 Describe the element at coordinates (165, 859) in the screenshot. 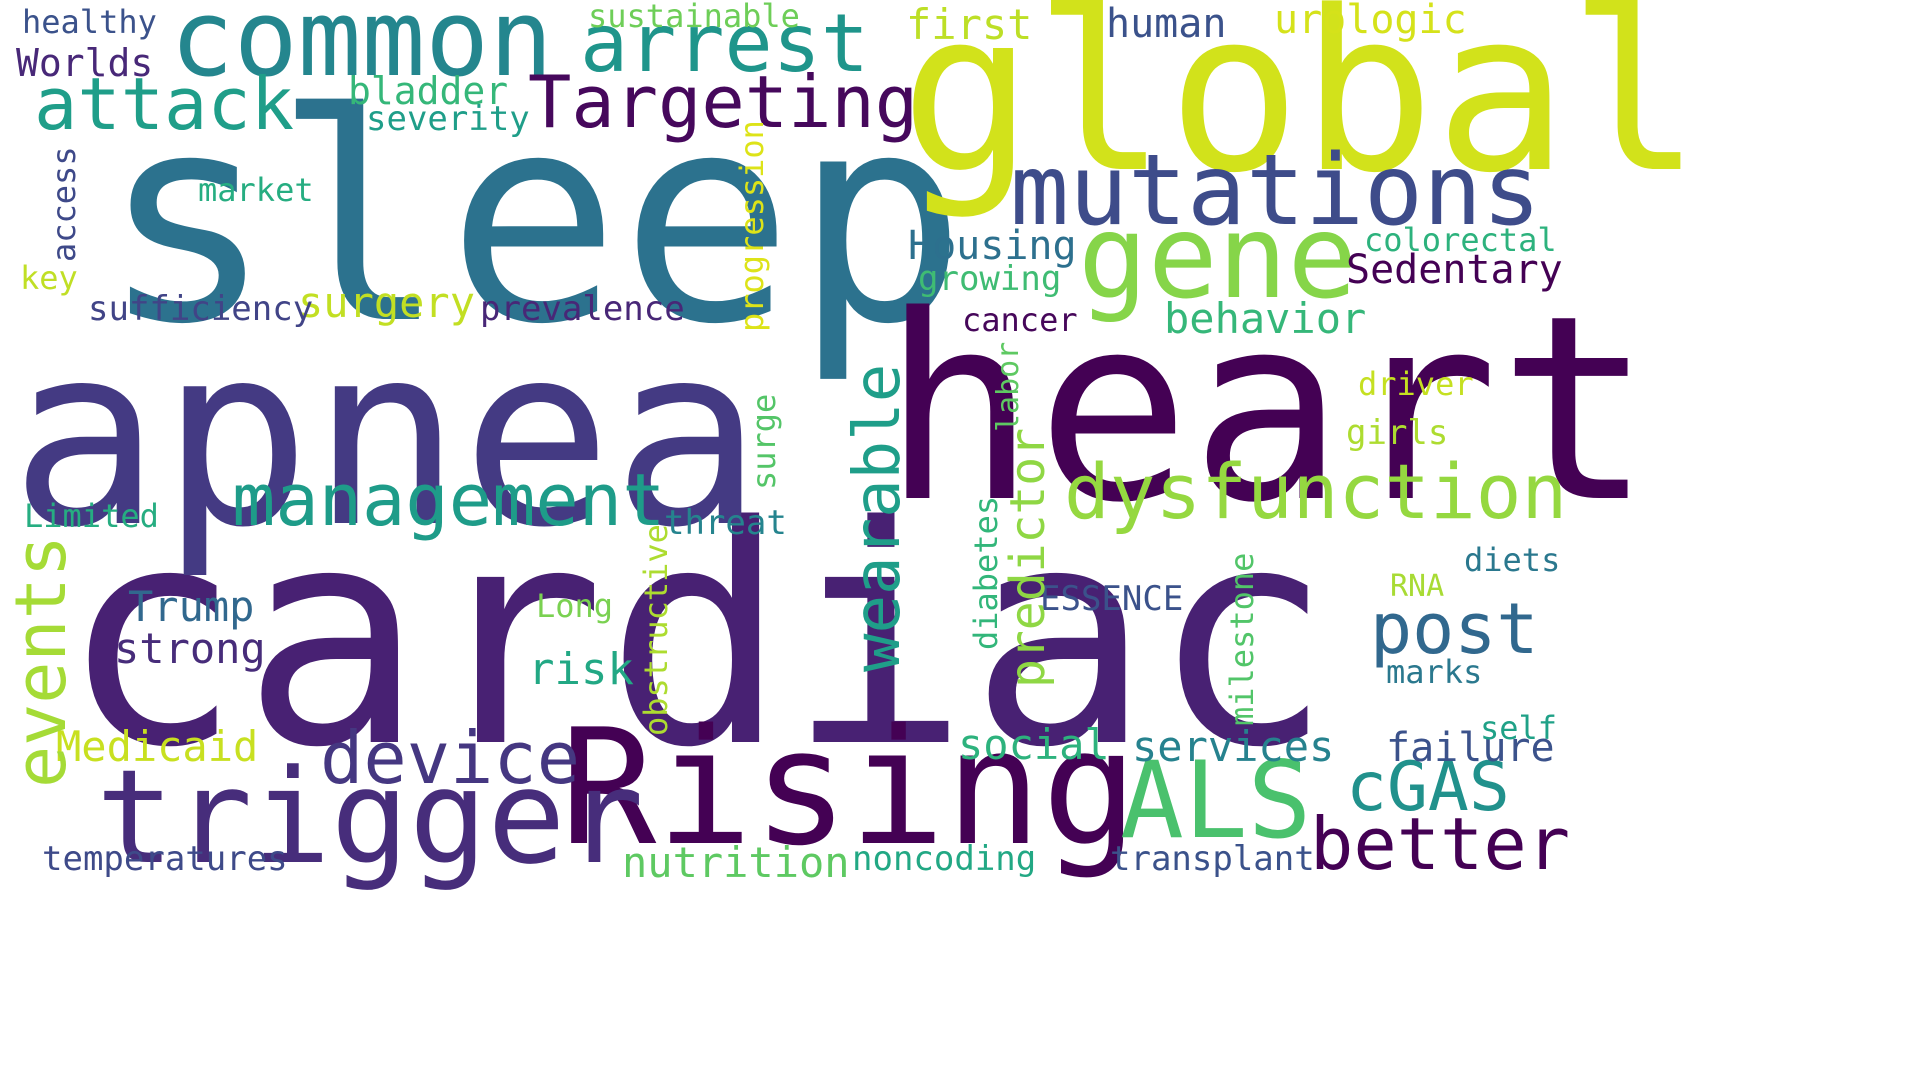

I see `word-temperatures: temperatures` at that location.